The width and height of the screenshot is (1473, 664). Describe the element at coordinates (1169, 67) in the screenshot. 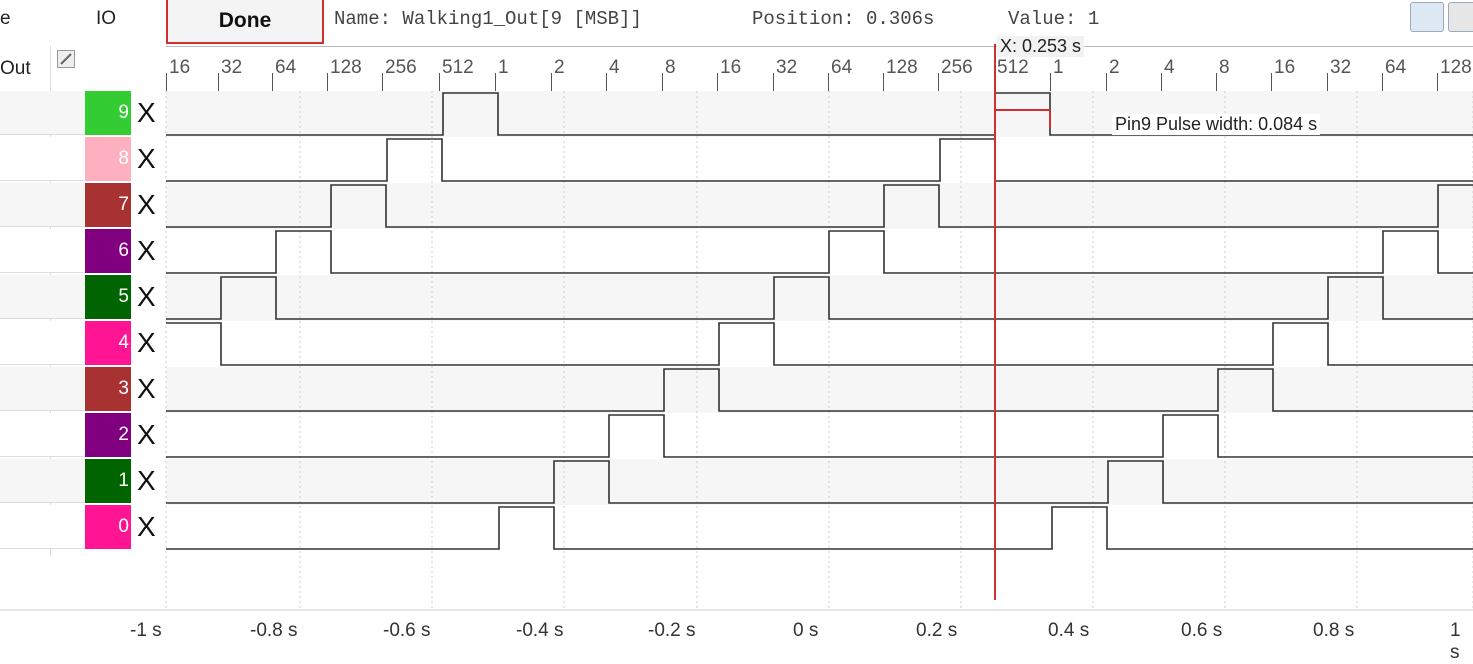

I see `scale-label: 4` at that location.